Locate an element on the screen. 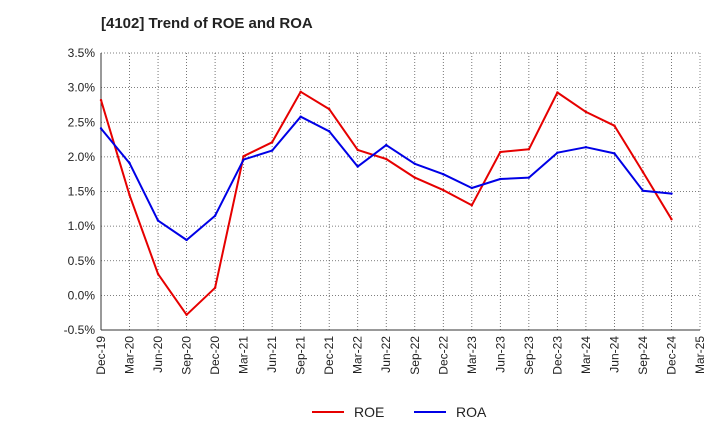  x-tick-label: Sep-22 is located at coordinates (415, 355).